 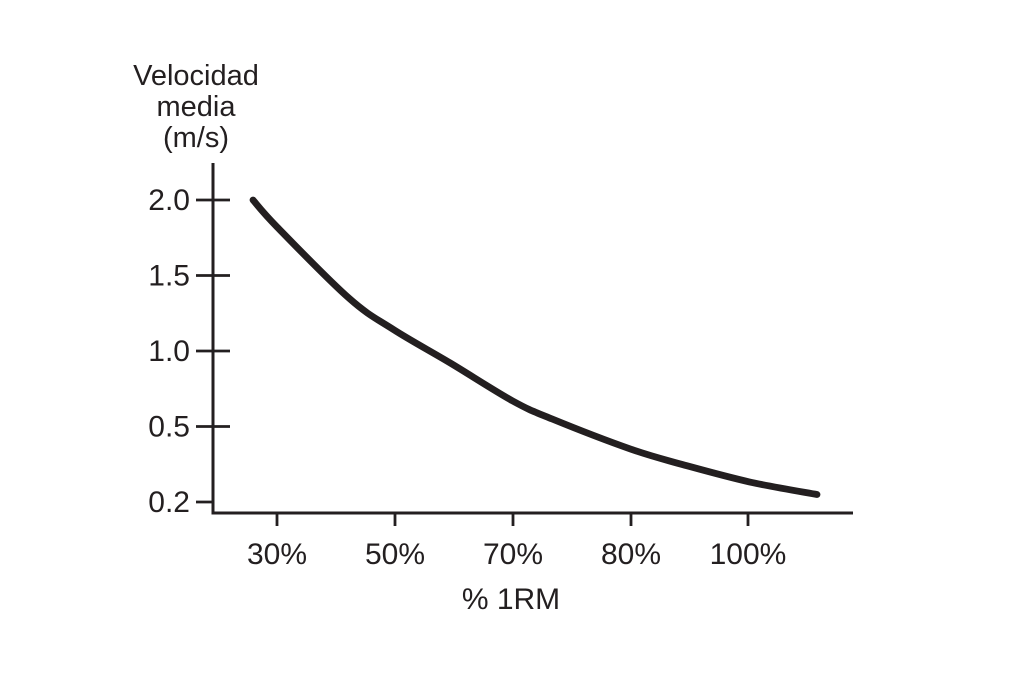 I want to click on y-tick-label-1.5: 1.5, so click(x=169, y=276).